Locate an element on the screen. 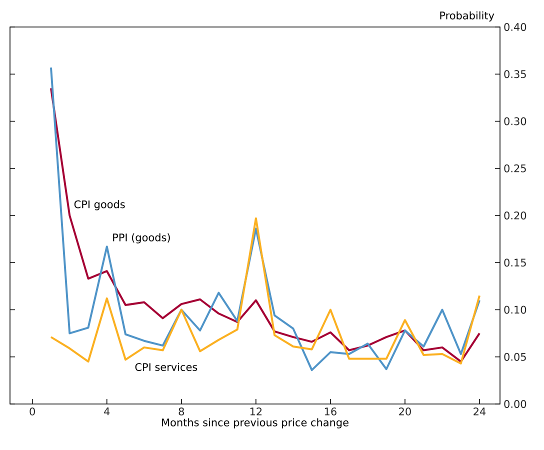 This screenshot has width=544, height=450. y-tick-label: 0.15 is located at coordinates (515, 262).